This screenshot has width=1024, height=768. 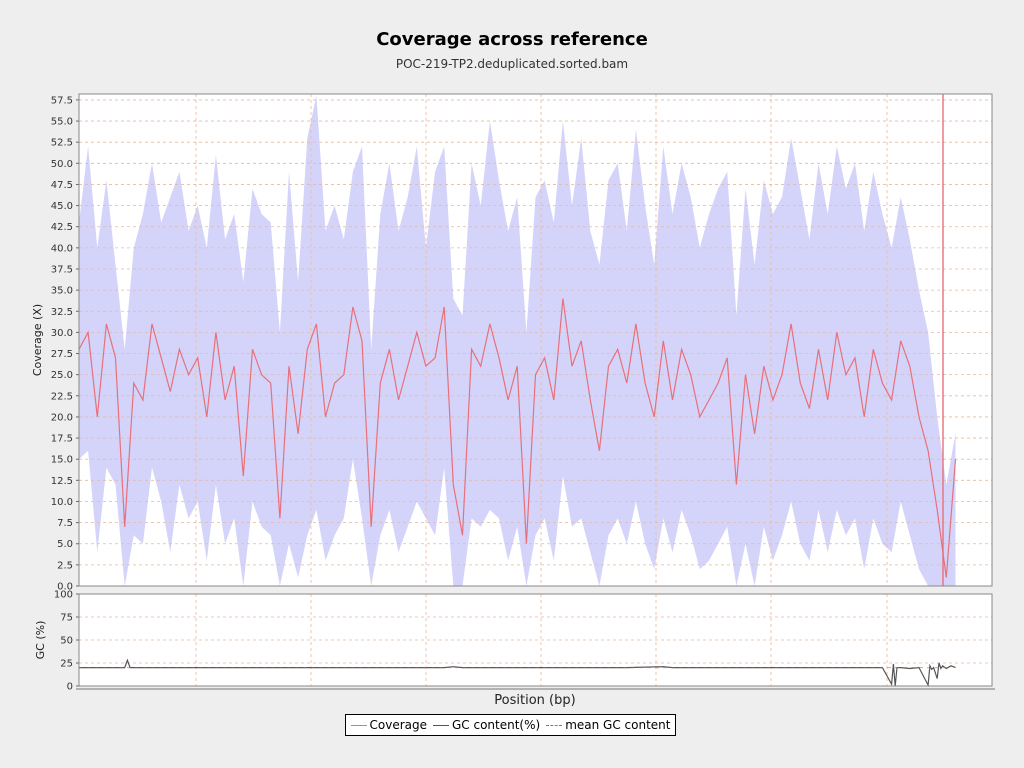 I want to click on legend-item-gc: GC content(%), so click(x=486, y=725).